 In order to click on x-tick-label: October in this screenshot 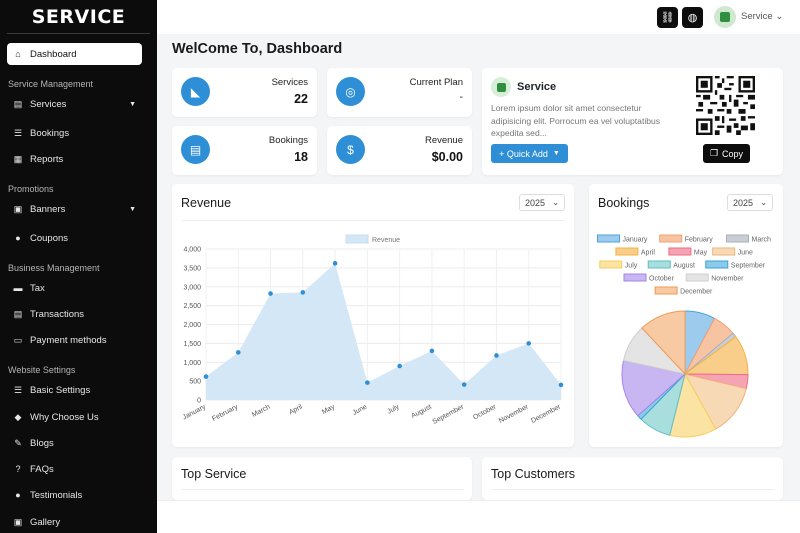, I will do `click(485, 412)`.